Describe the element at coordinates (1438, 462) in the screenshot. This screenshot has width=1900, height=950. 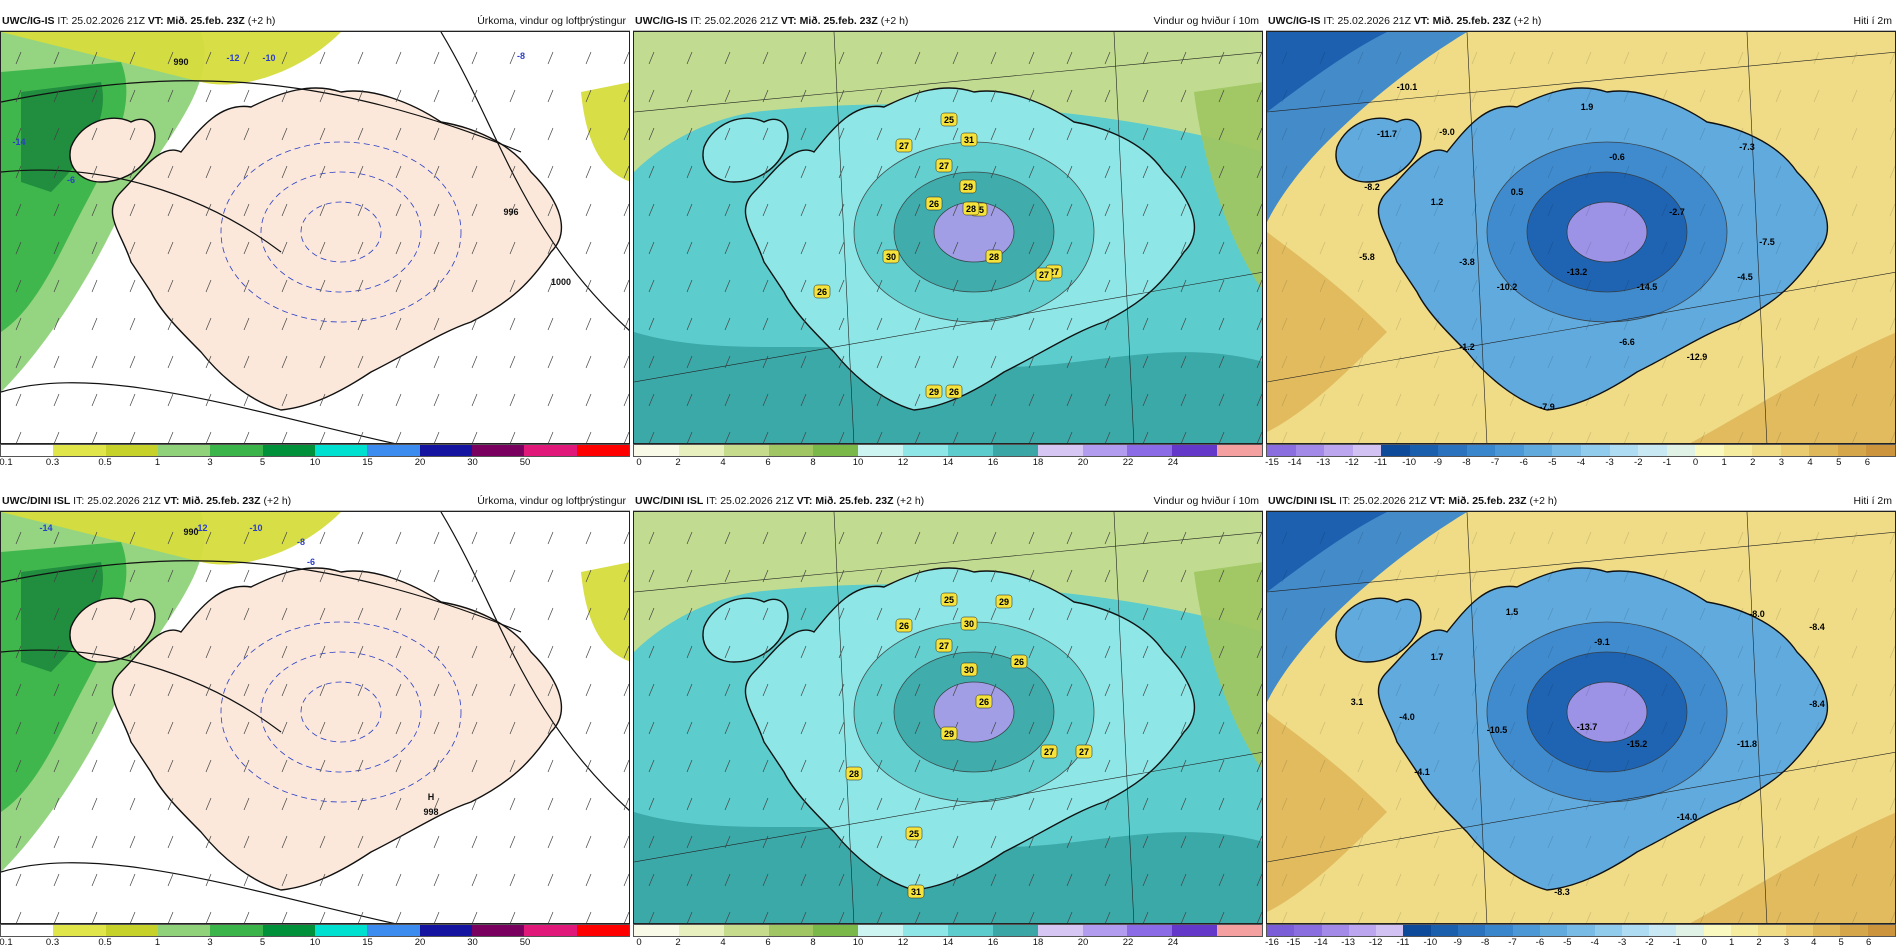
I see `color-scale-tick-label: -9` at that location.